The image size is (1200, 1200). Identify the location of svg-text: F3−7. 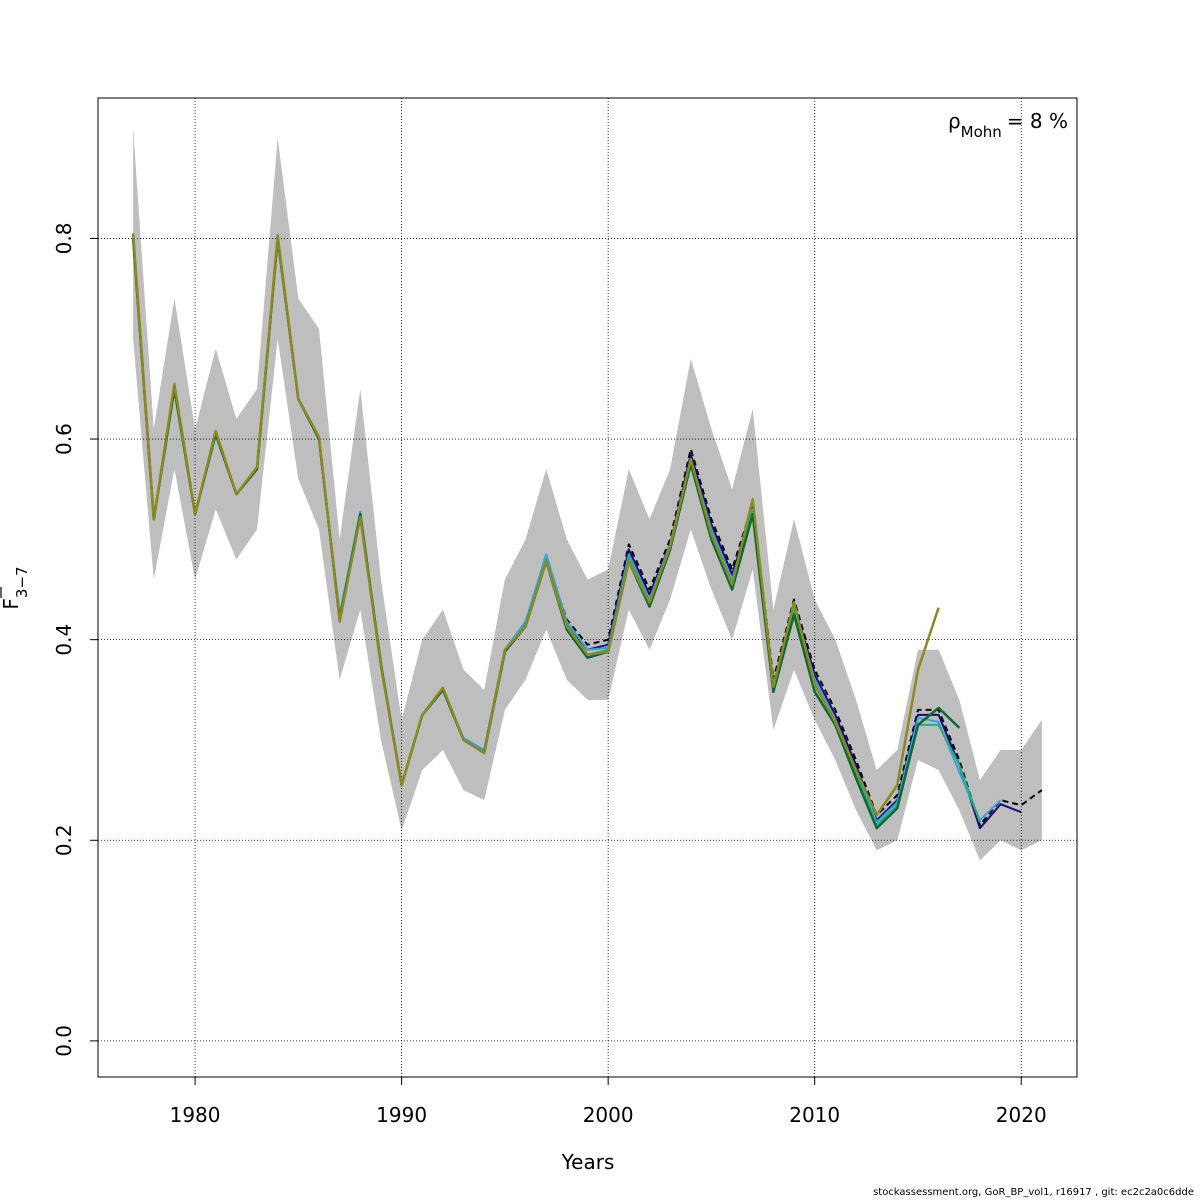
(15, 587).